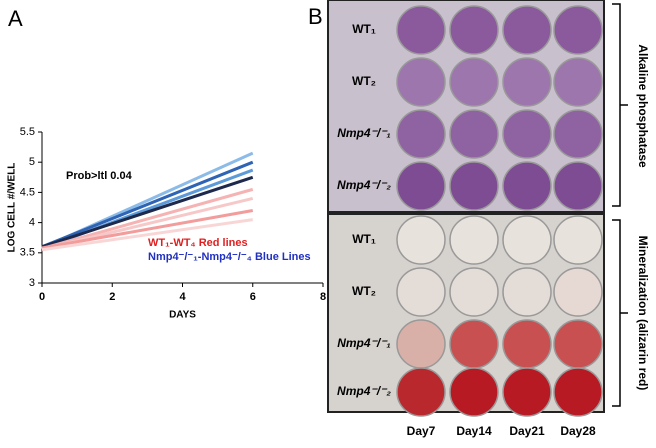 This screenshot has height=448, width=656. Describe the element at coordinates (99, 176) in the screenshot. I see `annotation: Prob>ltl 0.04` at that location.